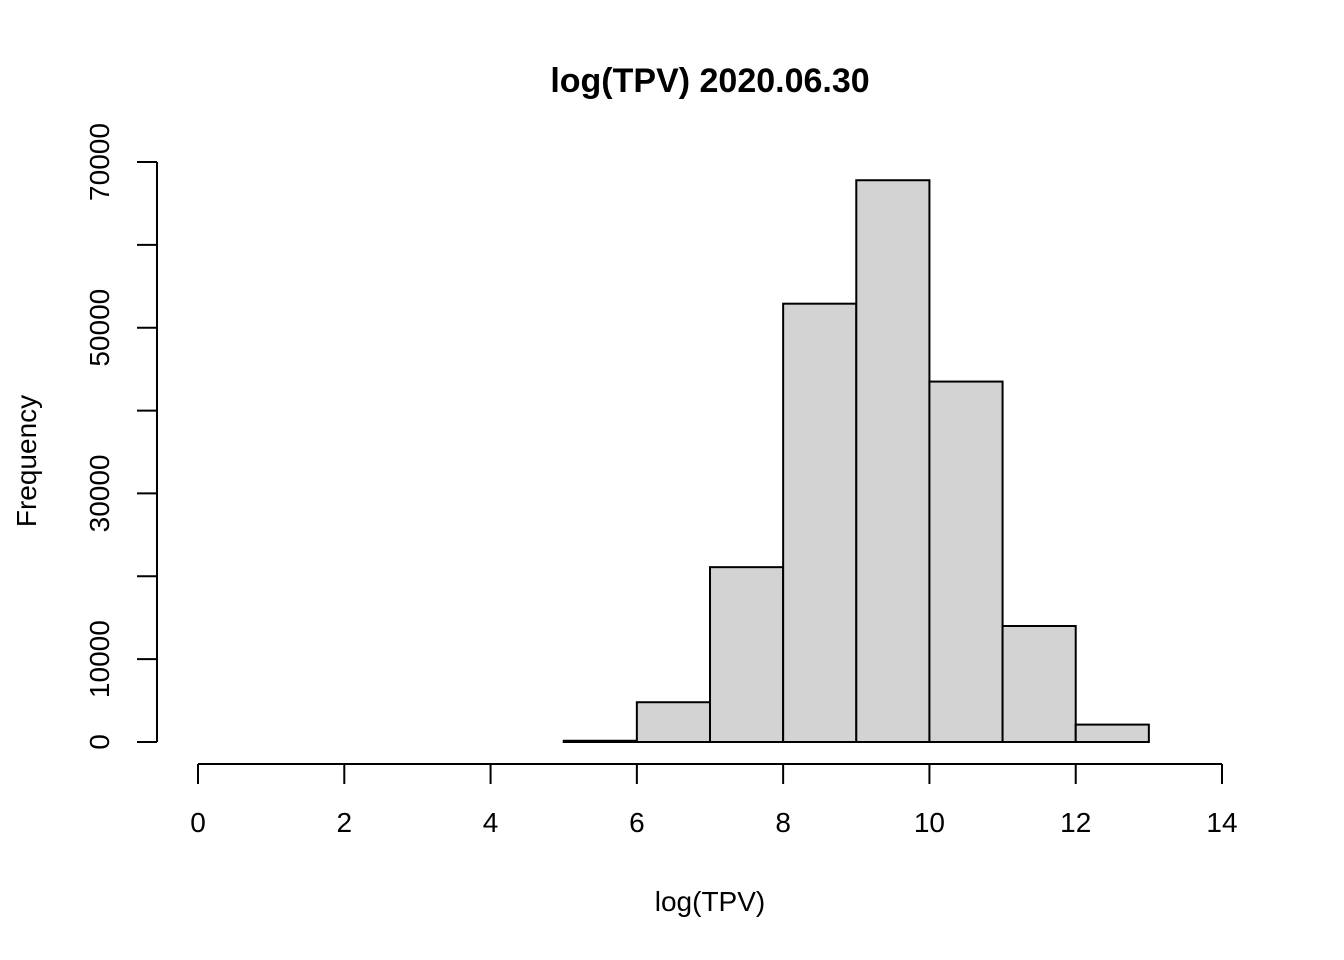 Image resolution: width=1344 pixels, height=960 pixels. I want to click on y-axis: 0 10000 30000 50000 70000, so click(121, 436).